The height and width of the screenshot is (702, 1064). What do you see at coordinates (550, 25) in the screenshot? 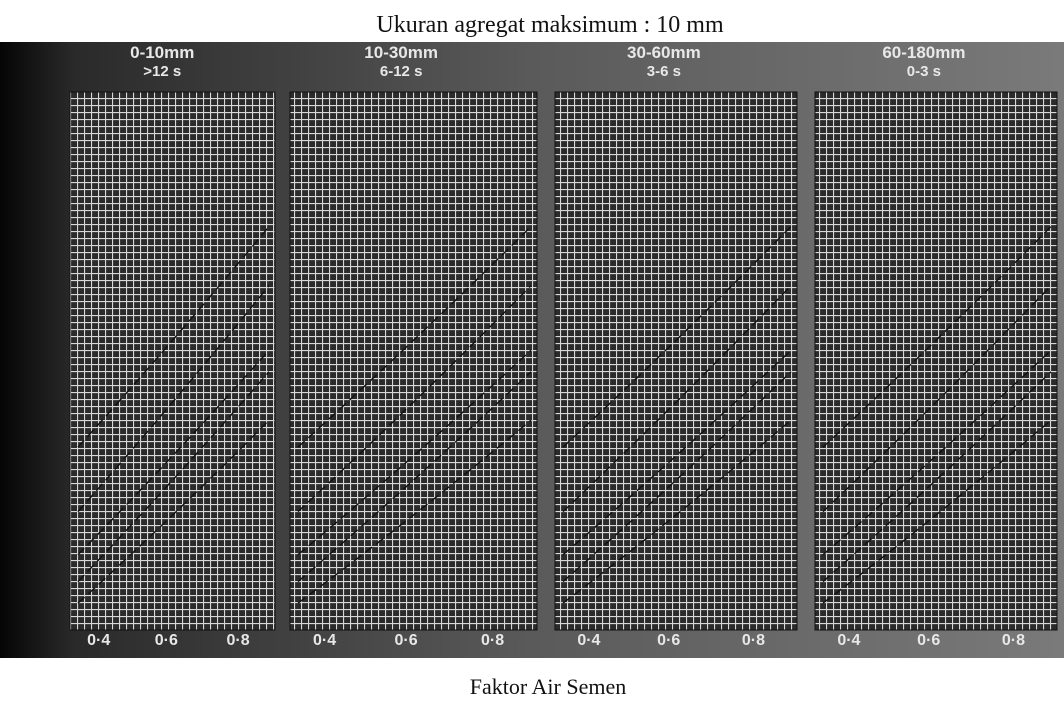
I see `figure-title: Ukuran agregat maksimum : 10 mm` at bounding box center [550, 25].